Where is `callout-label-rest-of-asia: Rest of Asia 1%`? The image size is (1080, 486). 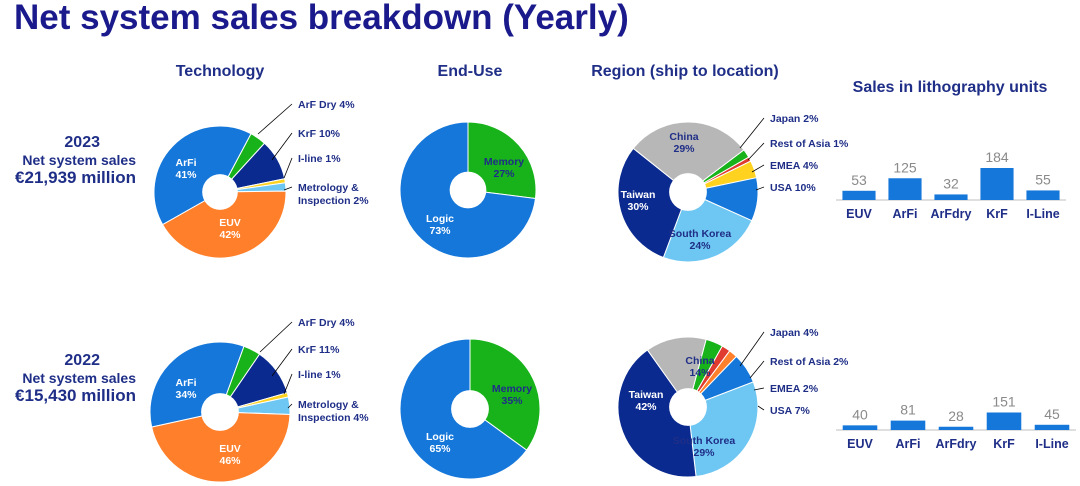
callout-label-rest-of-asia: Rest of Asia 1% is located at coordinates (809, 144).